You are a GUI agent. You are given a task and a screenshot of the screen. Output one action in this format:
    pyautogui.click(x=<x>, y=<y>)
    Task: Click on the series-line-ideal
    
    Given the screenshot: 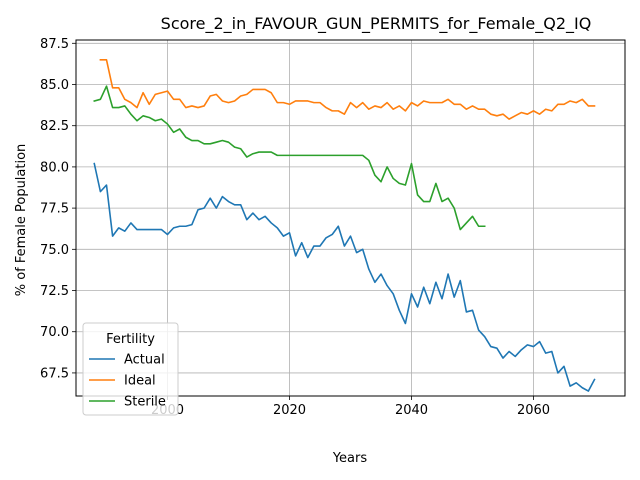 What is the action you would take?
    pyautogui.click(x=347, y=89)
    